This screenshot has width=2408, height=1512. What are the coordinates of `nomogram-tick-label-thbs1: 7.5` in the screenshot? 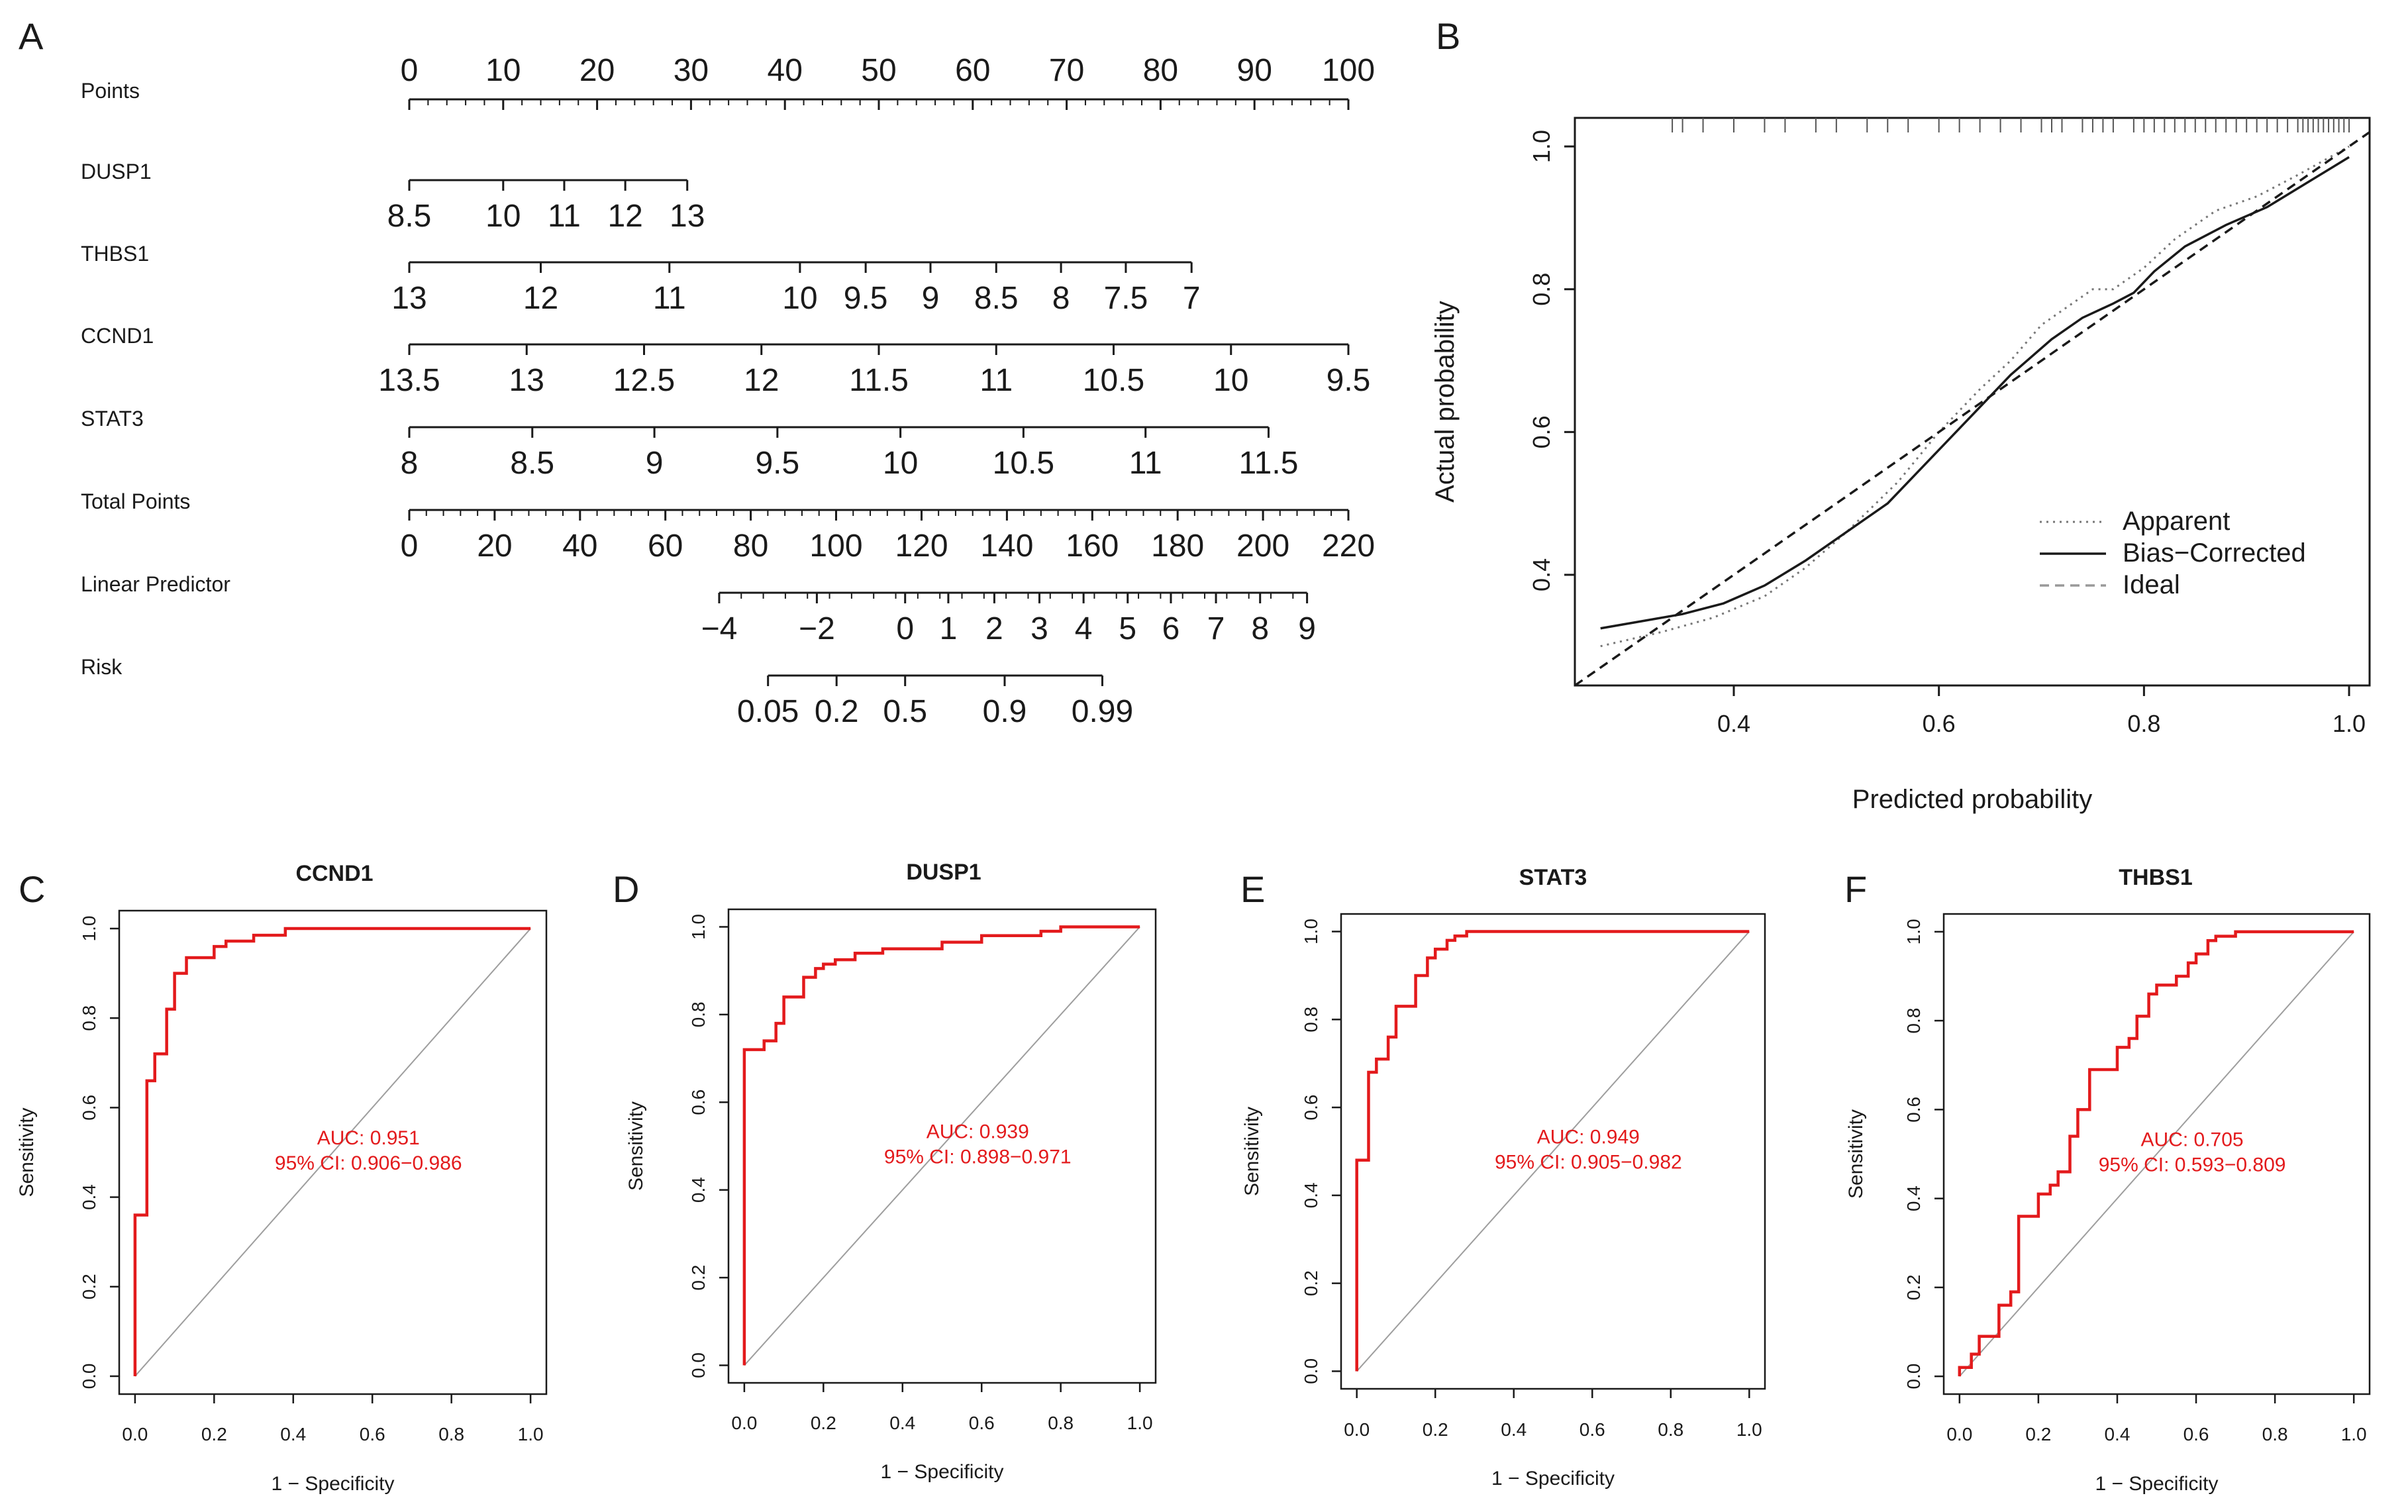 It's located at (1126, 298).